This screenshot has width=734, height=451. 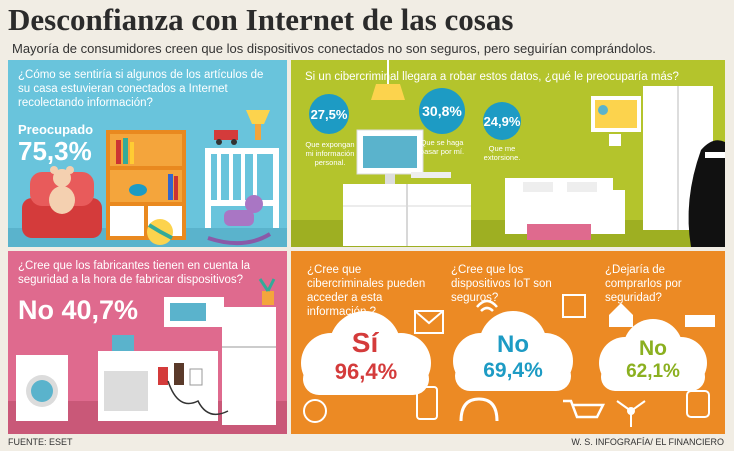 I want to click on tablet-icon, so click(x=698, y=404).